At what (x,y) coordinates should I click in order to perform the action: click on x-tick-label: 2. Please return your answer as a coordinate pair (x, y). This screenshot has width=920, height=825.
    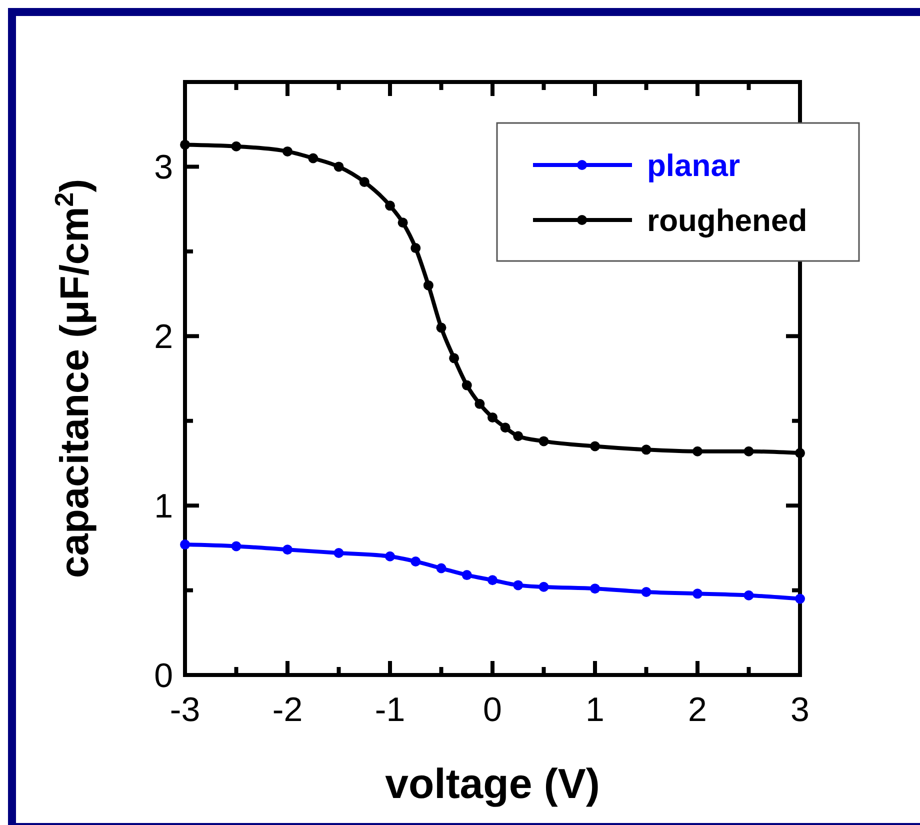
    Looking at the image, I should click on (697, 710).